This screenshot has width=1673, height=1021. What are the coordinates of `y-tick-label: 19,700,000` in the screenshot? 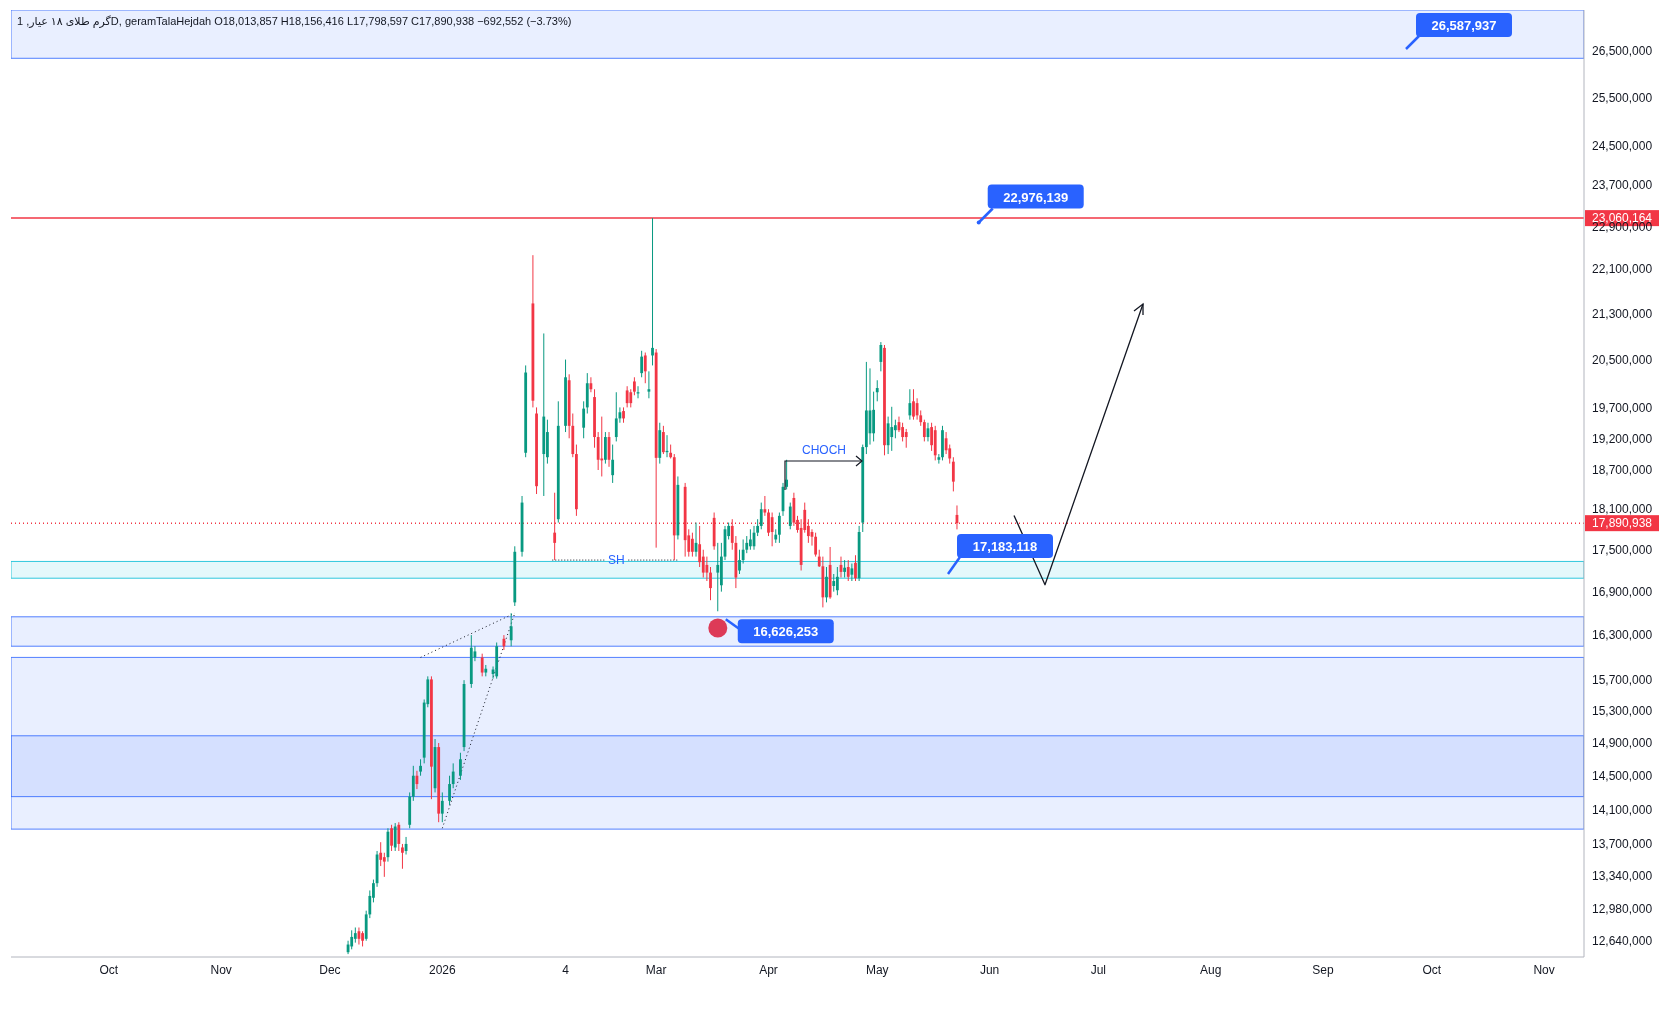 It's located at (1622, 407).